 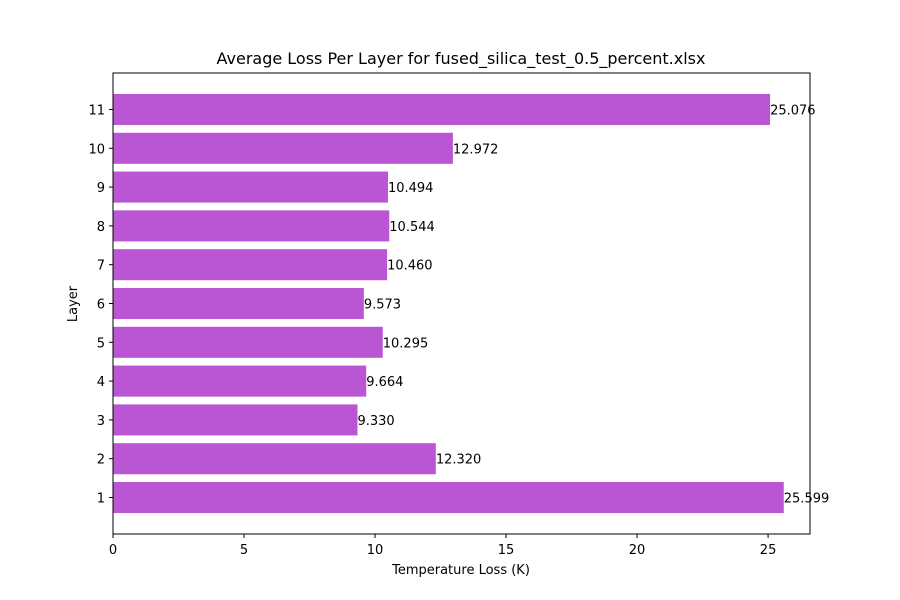 What do you see at coordinates (410, 266) in the screenshot?
I see `data-label-layer-7: 10.460` at bounding box center [410, 266].